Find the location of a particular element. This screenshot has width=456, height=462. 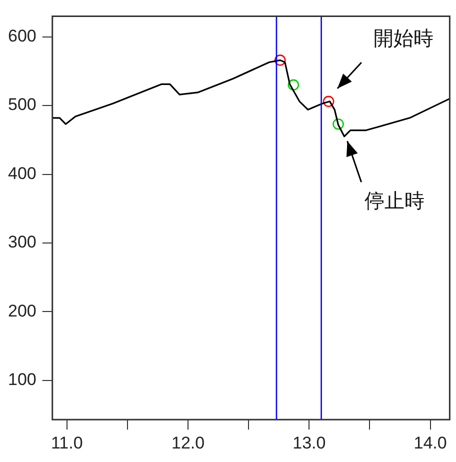

annotation: 開始時 is located at coordinates (403, 39).